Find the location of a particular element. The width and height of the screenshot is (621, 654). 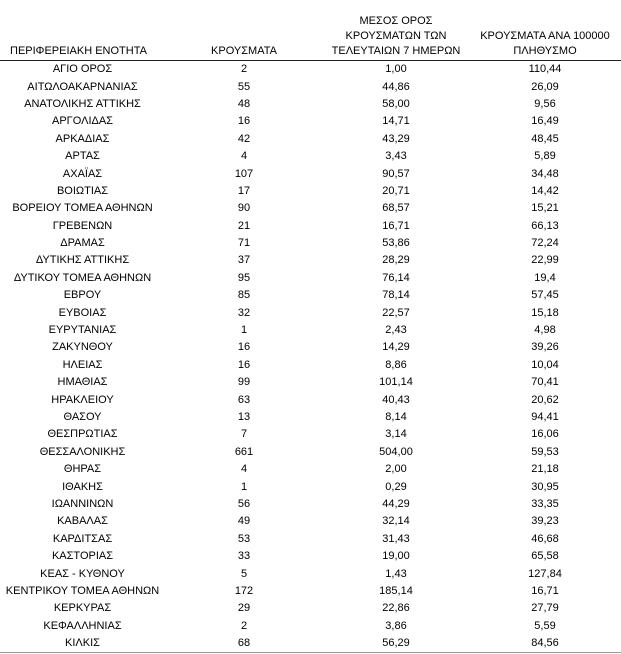

per-100000-cell: 46,68 is located at coordinates (545, 538).